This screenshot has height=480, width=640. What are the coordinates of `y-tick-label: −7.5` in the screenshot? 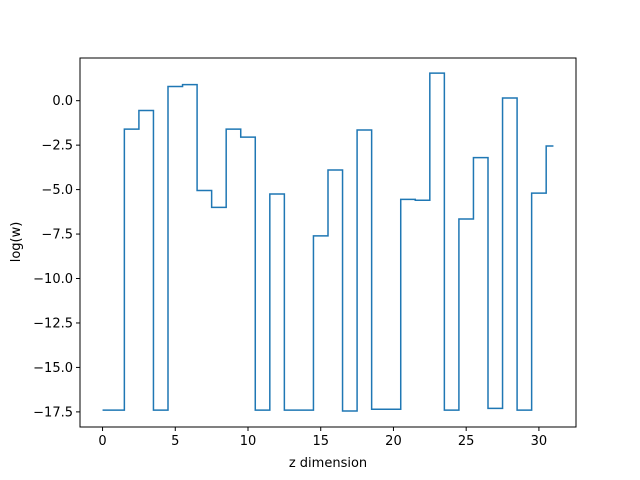 It's located at (57, 235).